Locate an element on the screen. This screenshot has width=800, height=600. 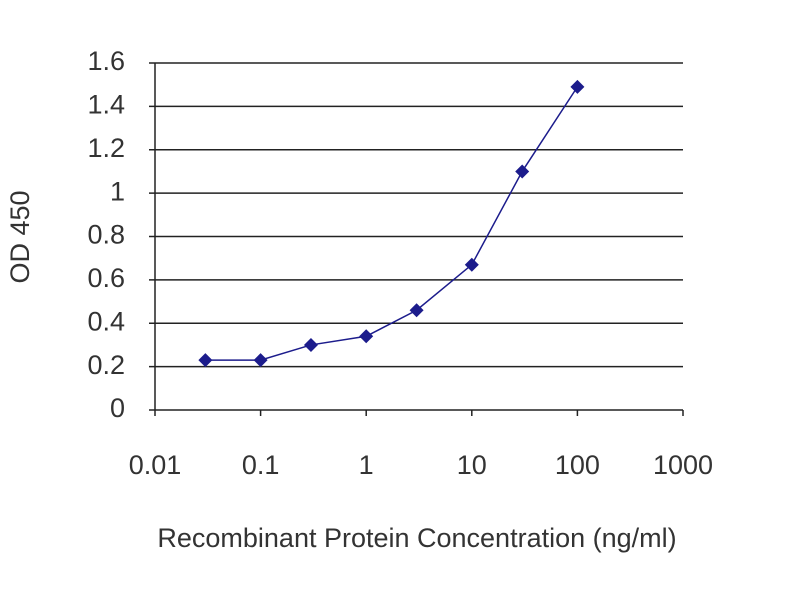
y-tick-label: 1.6 is located at coordinates (106, 61).